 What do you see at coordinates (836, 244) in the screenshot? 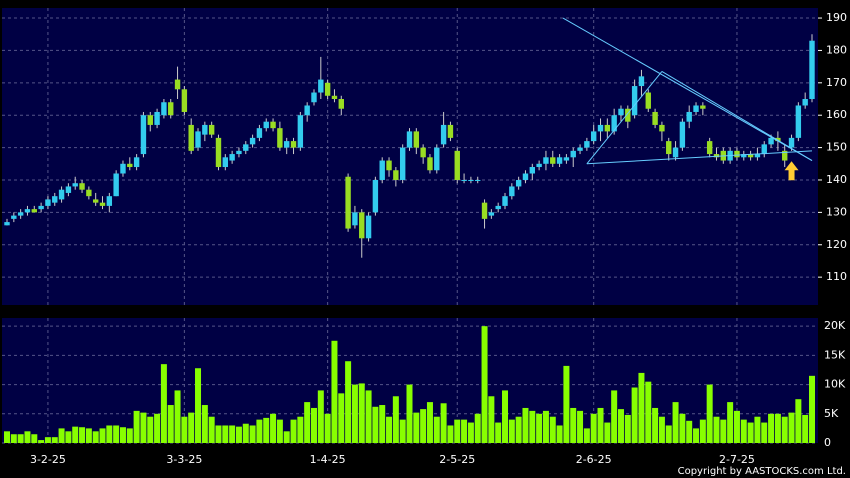
I see `y-tick-label: 120` at bounding box center [836, 244].